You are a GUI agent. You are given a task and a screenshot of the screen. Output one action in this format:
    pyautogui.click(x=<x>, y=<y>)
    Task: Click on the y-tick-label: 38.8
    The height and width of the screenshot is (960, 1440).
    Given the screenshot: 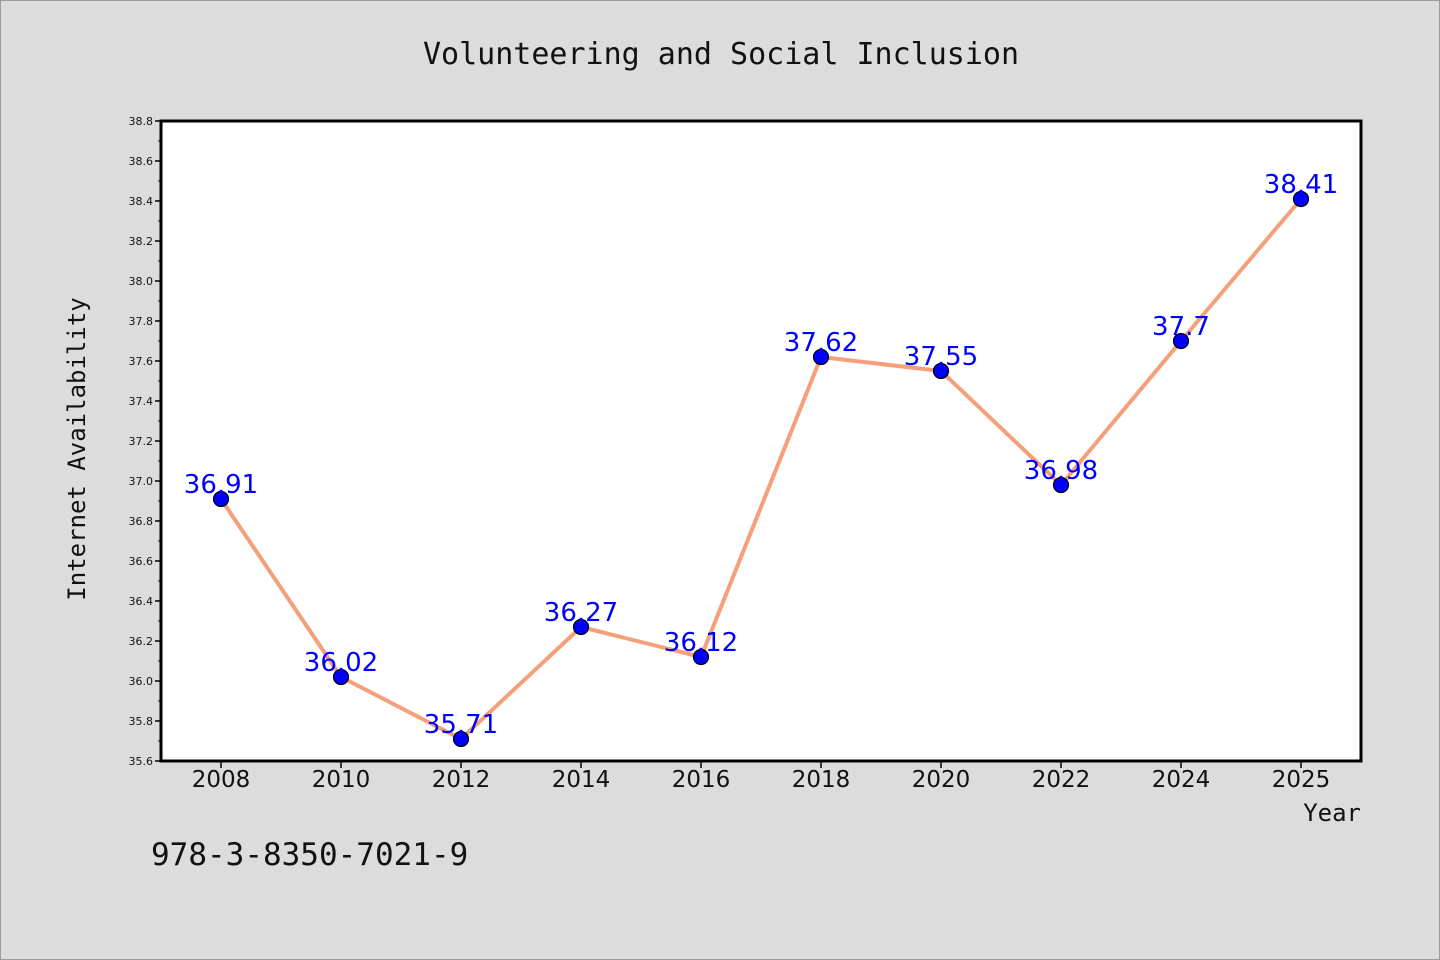 What is the action you would take?
    pyautogui.click(x=141, y=121)
    